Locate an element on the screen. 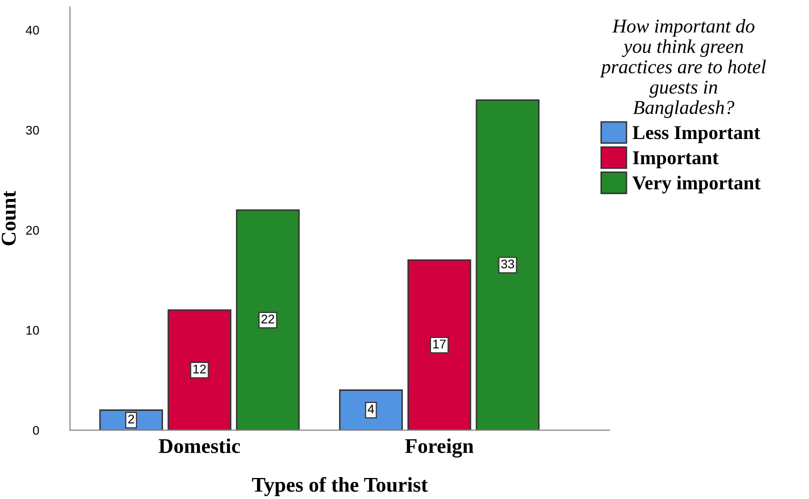  legend-label: Less Important is located at coordinates (696, 135).